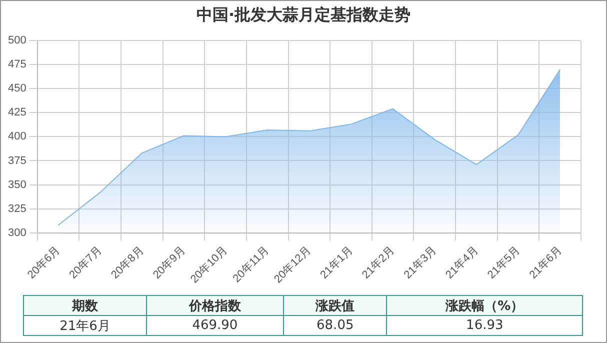 The height and width of the screenshot is (343, 607). What do you see at coordinates (17, 64) in the screenshot?
I see `y-tick-label: 475` at bounding box center [17, 64].